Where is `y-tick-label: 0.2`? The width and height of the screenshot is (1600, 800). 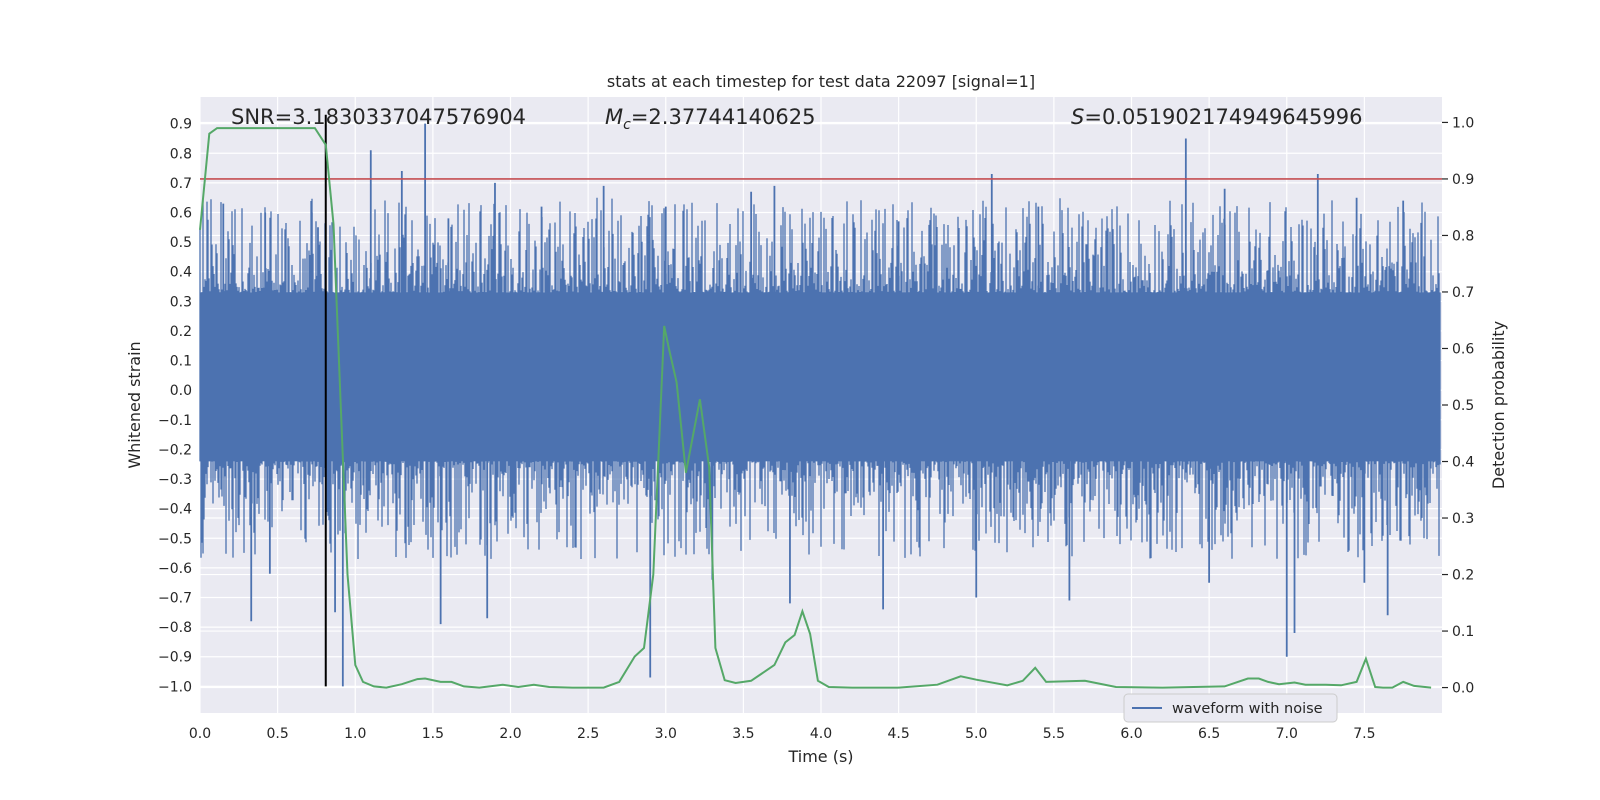 y-tick-label: 0.2 is located at coordinates (181, 332).